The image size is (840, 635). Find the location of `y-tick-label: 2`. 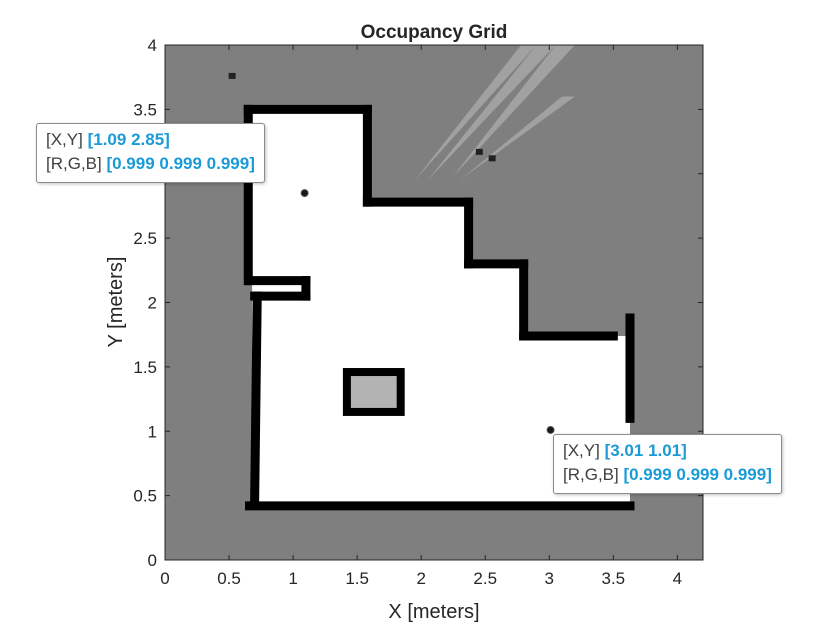

y-tick-label: 2 is located at coordinates (152, 303).